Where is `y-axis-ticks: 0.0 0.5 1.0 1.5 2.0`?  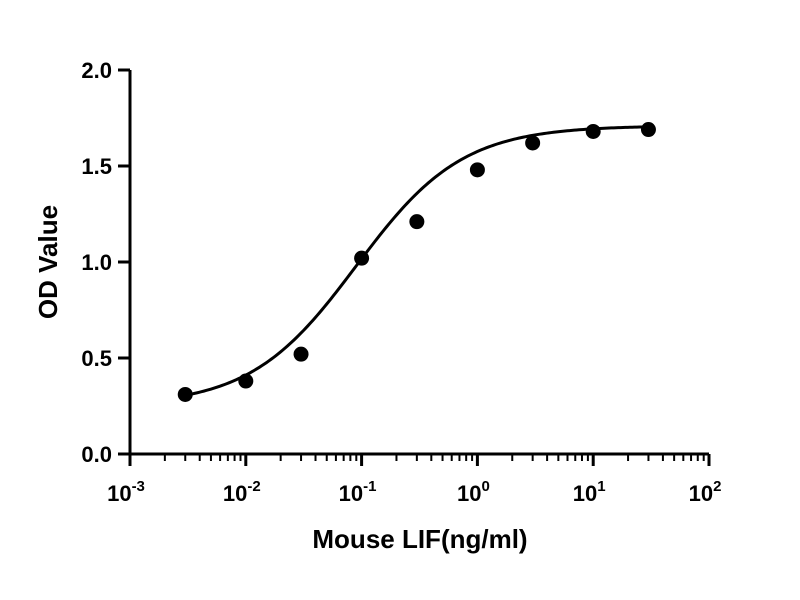
y-axis-ticks: 0.0 0.5 1.0 1.5 2.0 is located at coordinates (105, 262).